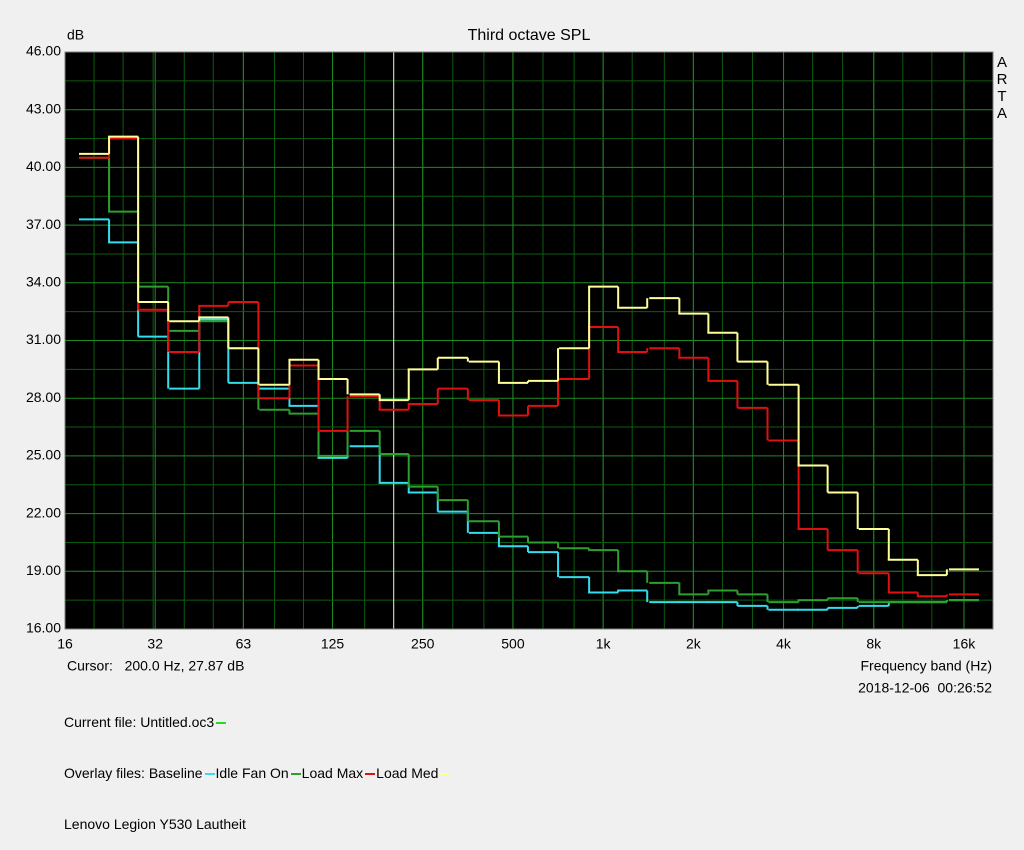  Describe the element at coordinates (925, 688) in the screenshot. I see `timestamp: 2018-12-06 00:26:52` at that location.